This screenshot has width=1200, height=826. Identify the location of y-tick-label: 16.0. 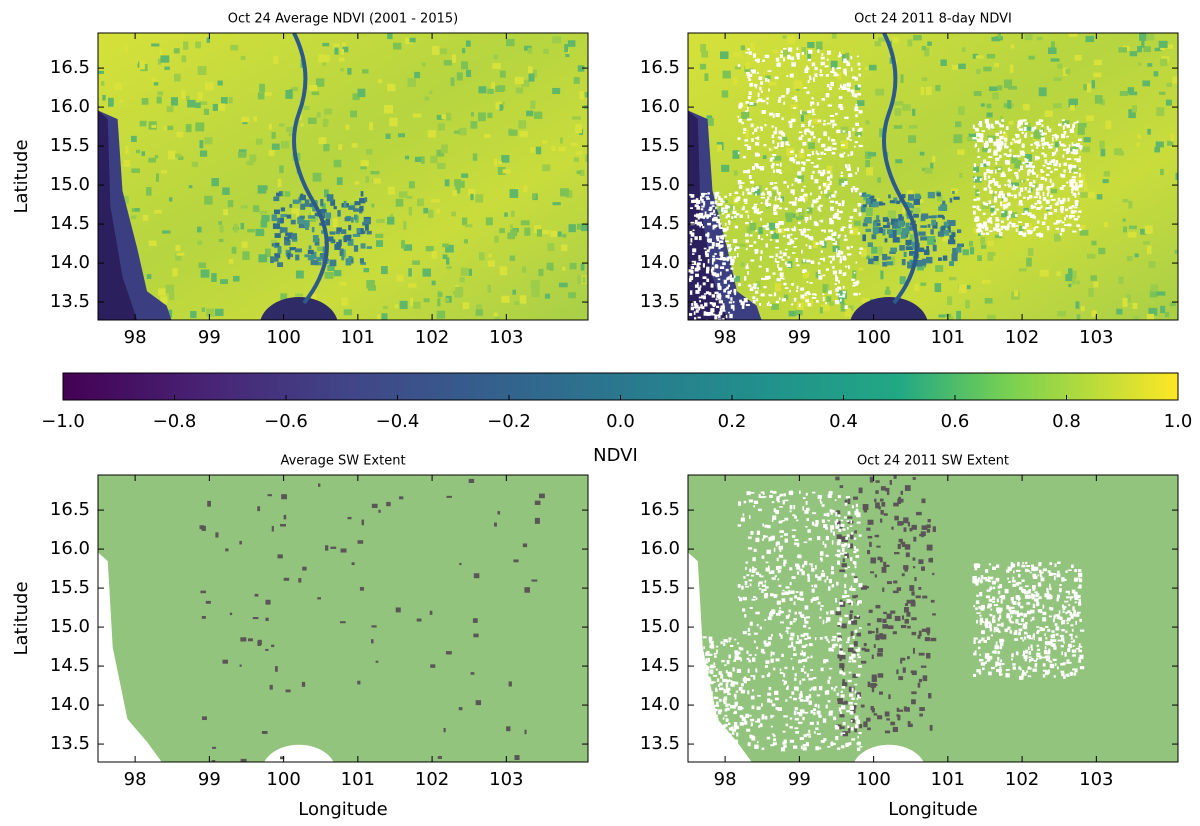
(660, 548).